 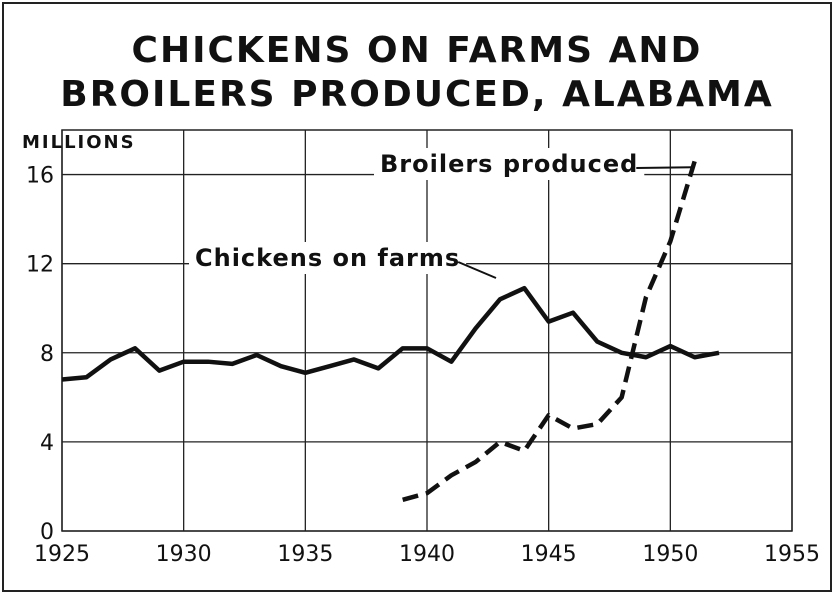 What do you see at coordinates (40, 176) in the screenshot?
I see `y-tick-label: 16` at bounding box center [40, 176].